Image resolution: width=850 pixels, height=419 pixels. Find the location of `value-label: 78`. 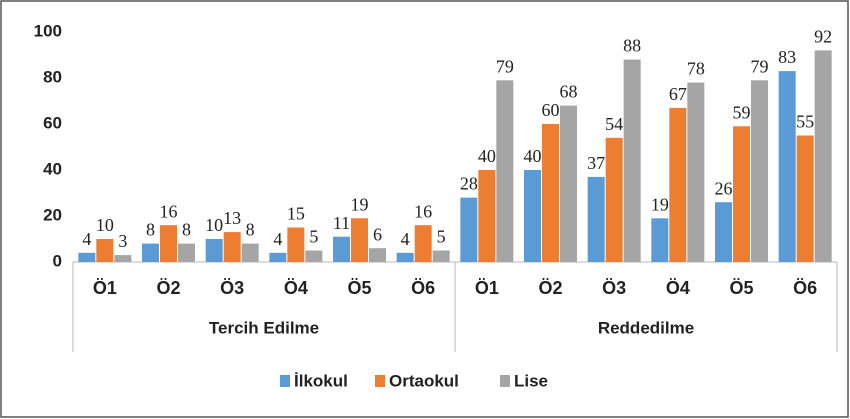

value-label: 78 is located at coordinates (696, 69).